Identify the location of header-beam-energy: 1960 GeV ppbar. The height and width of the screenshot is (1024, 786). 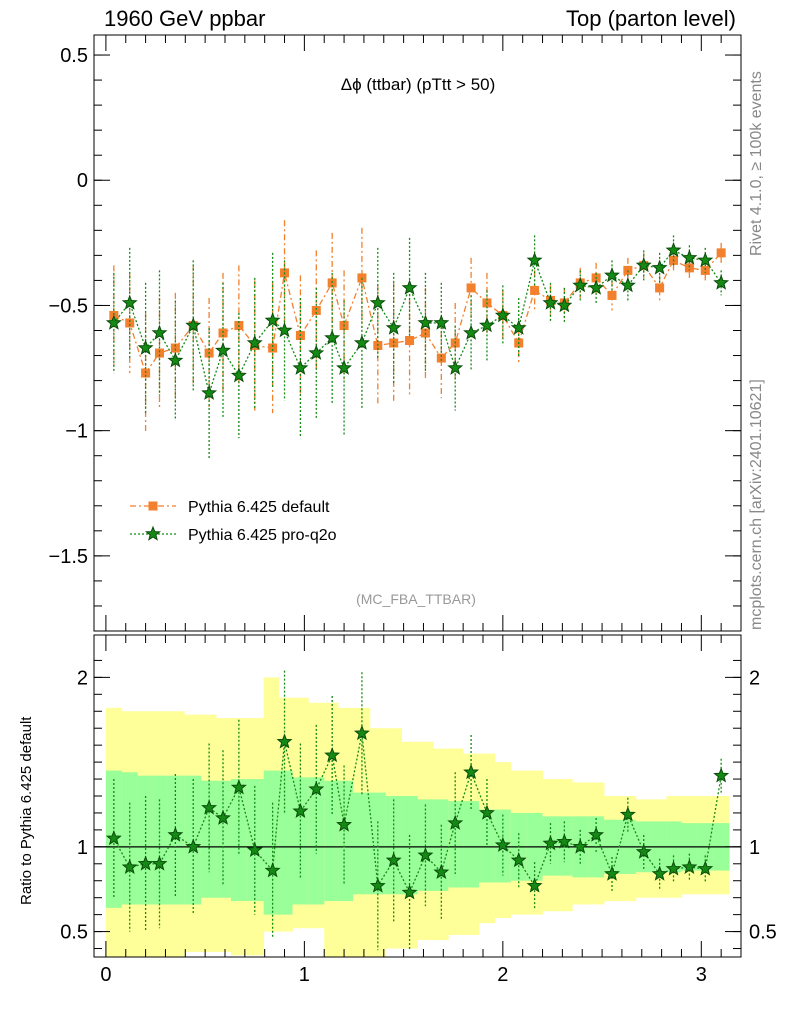
(185, 18).